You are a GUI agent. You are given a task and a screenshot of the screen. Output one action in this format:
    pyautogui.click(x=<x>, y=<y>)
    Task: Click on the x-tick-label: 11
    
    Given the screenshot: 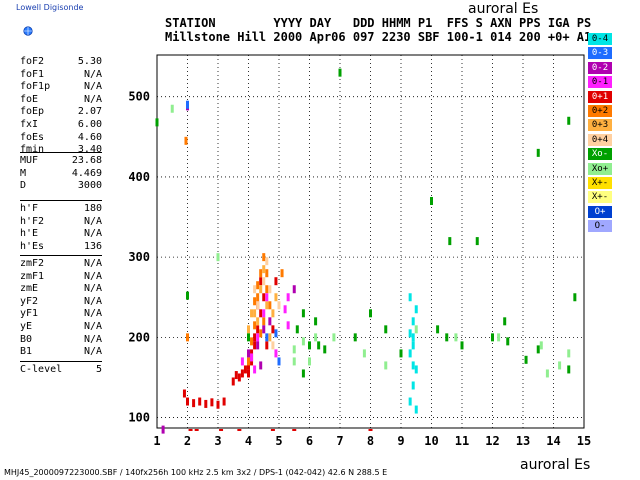 What is the action you would take?
    pyautogui.click(x=462, y=441)
    